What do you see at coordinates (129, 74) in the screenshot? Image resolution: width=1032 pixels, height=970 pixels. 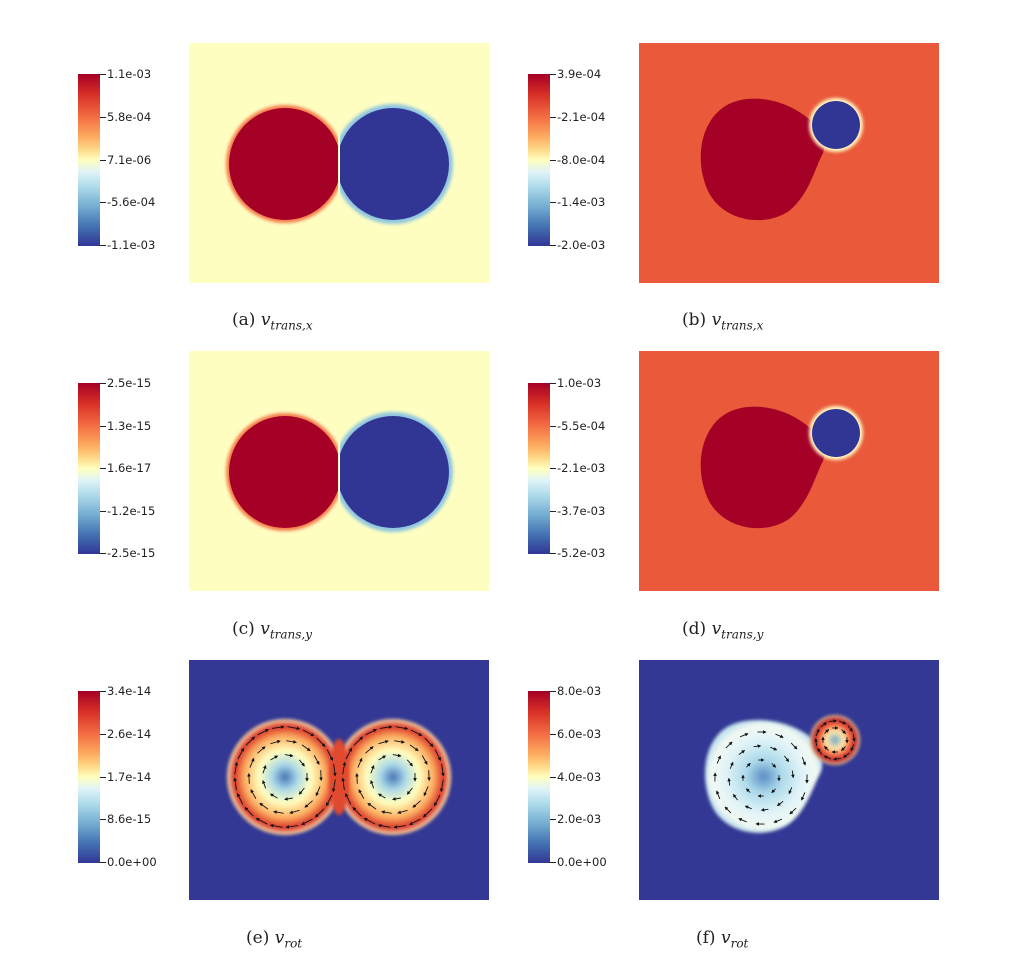 I see `colorbar-tick-label: 1.1e-03` at bounding box center [129, 74].